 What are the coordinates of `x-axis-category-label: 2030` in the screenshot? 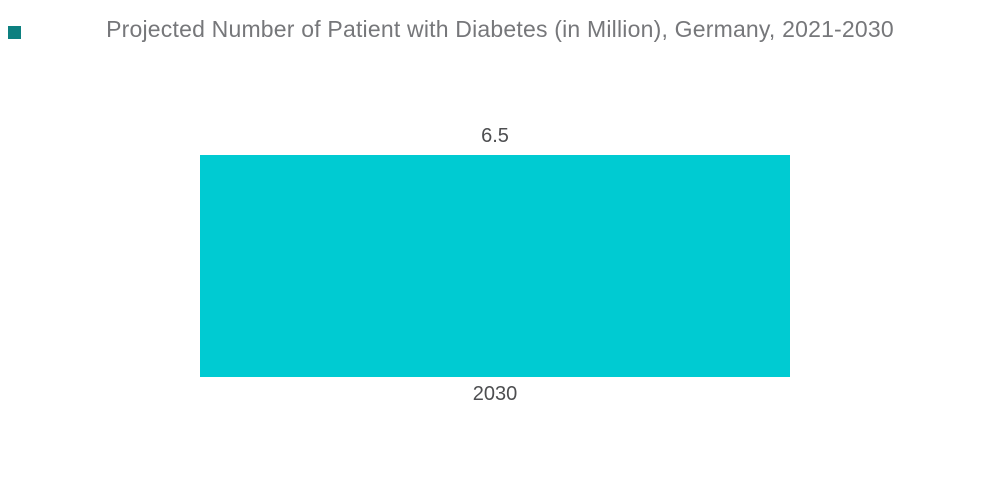 It's located at (495, 394).